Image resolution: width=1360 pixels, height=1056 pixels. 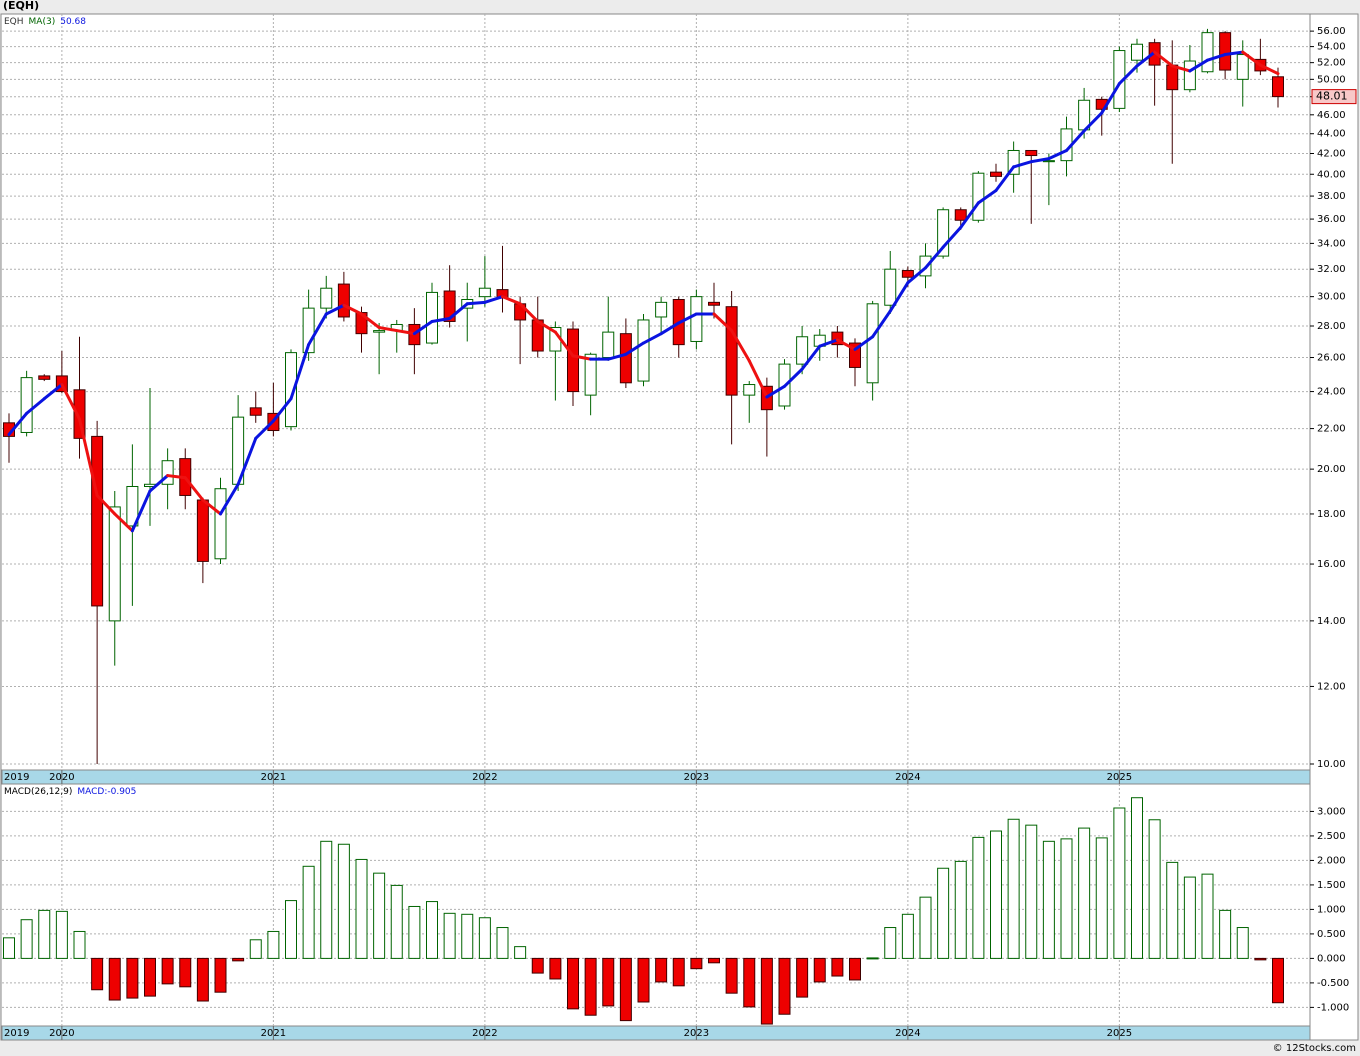 I want to click on y-tick-label: 24.00, so click(x=1331, y=392).